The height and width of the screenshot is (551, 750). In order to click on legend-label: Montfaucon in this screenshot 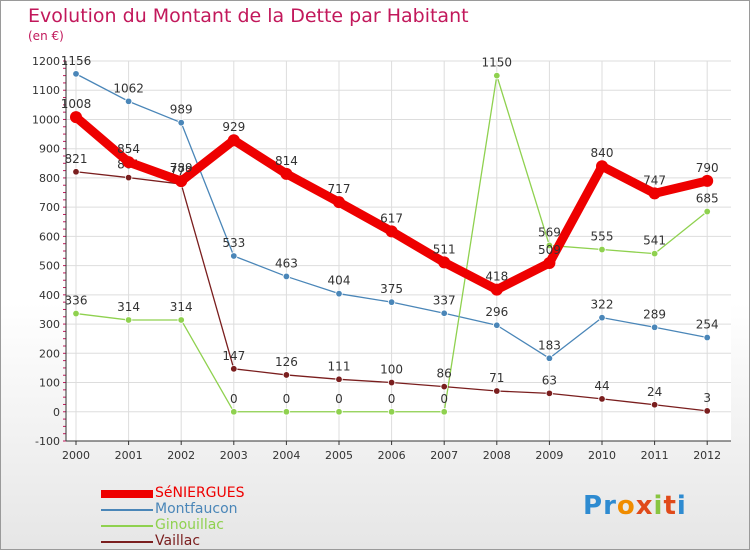, I will do `click(196, 509)`.